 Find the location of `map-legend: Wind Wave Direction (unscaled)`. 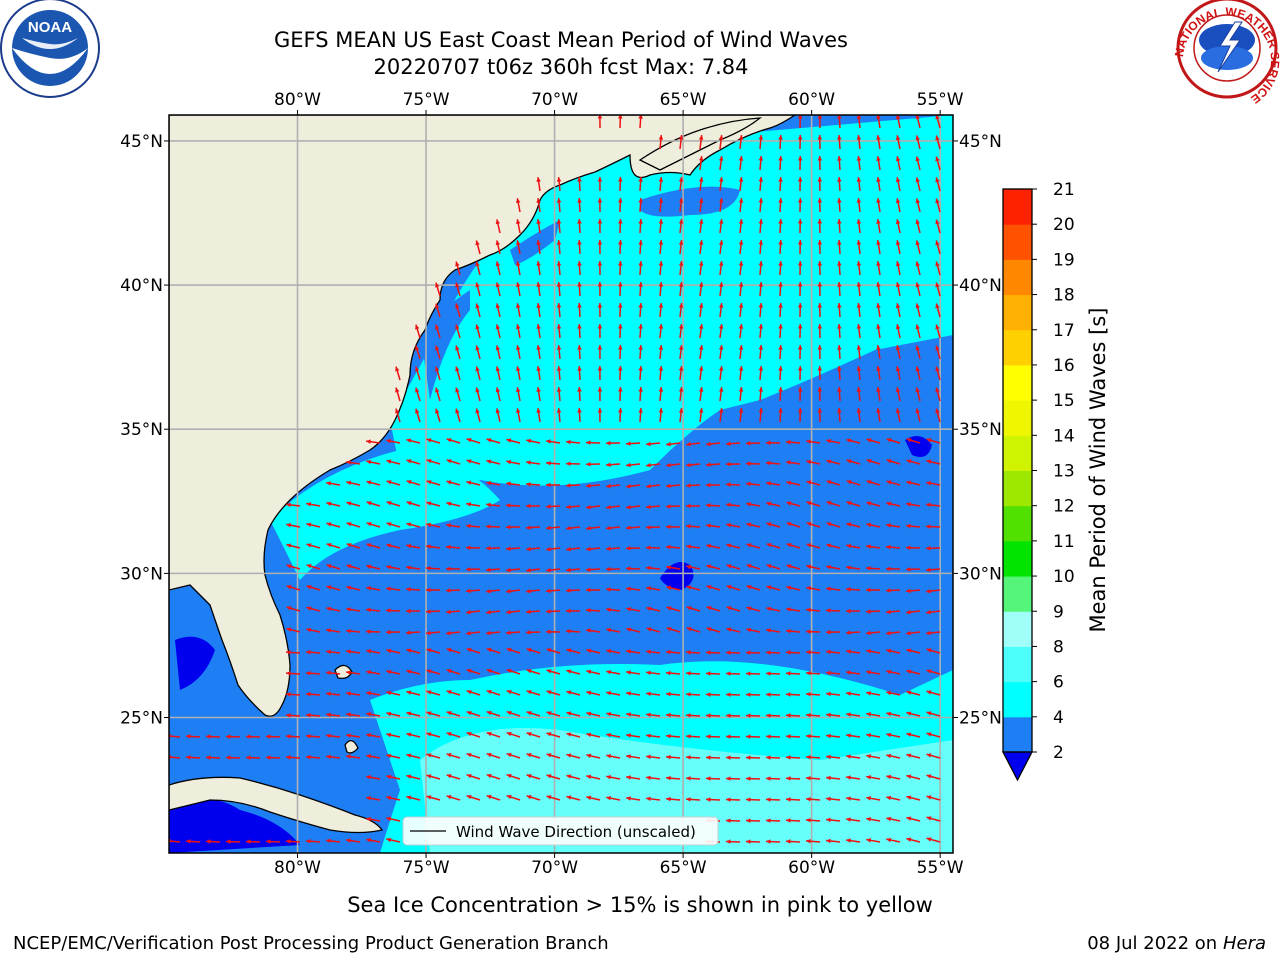

map-legend: Wind Wave Direction (unscaled) is located at coordinates (560, 831).